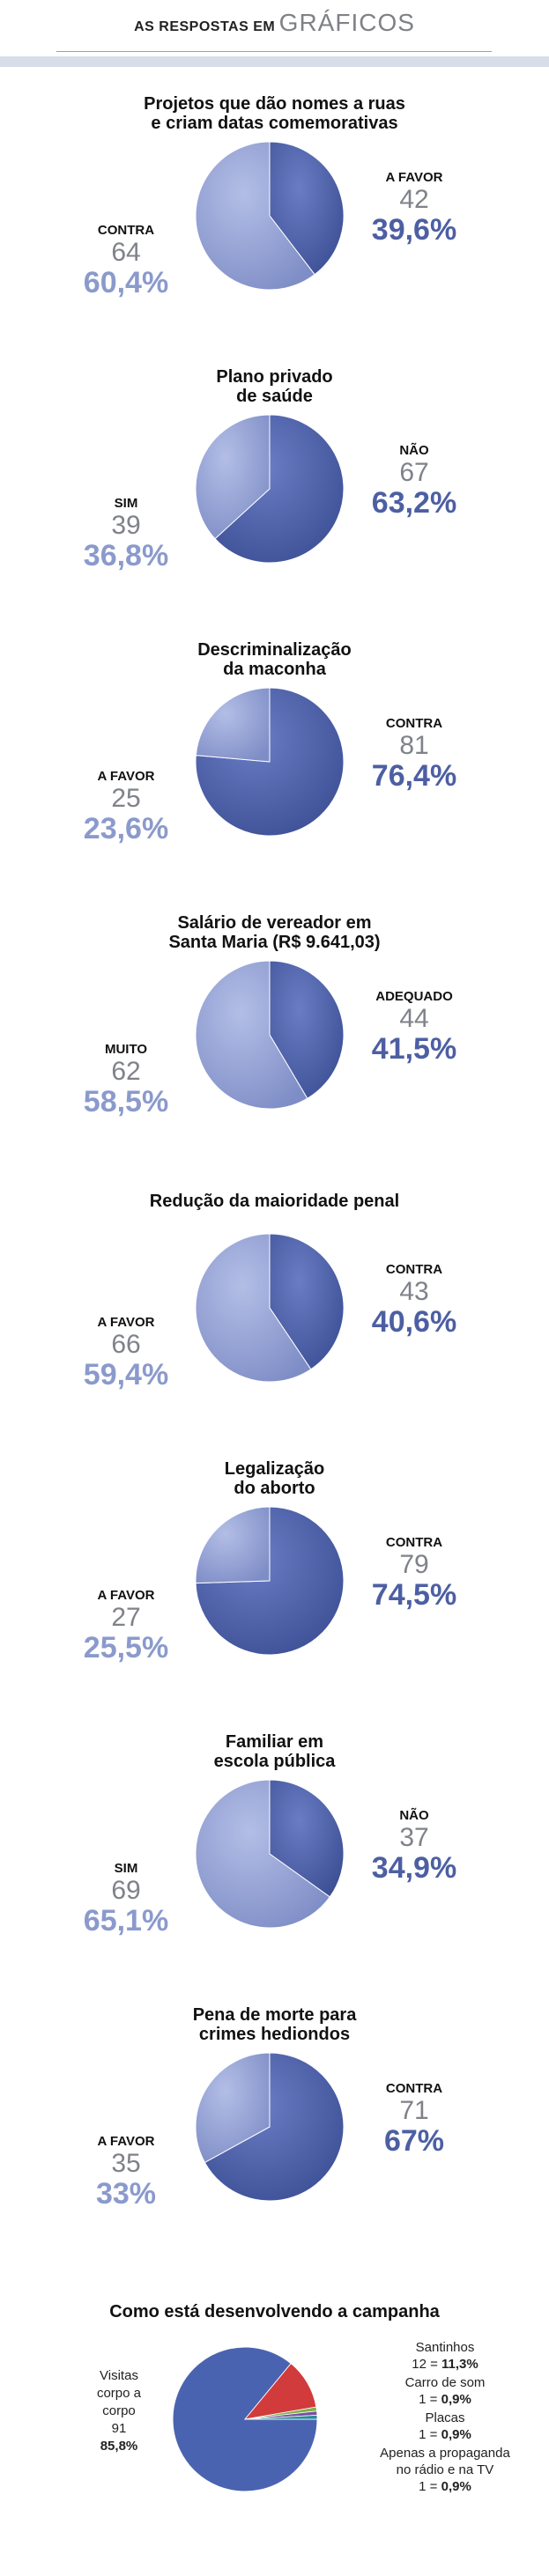 This screenshot has width=549, height=2576. What do you see at coordinates (119, 2393) in the screenshot?
I see `legend-label: corpo a` at bounding box center [119, 2393].